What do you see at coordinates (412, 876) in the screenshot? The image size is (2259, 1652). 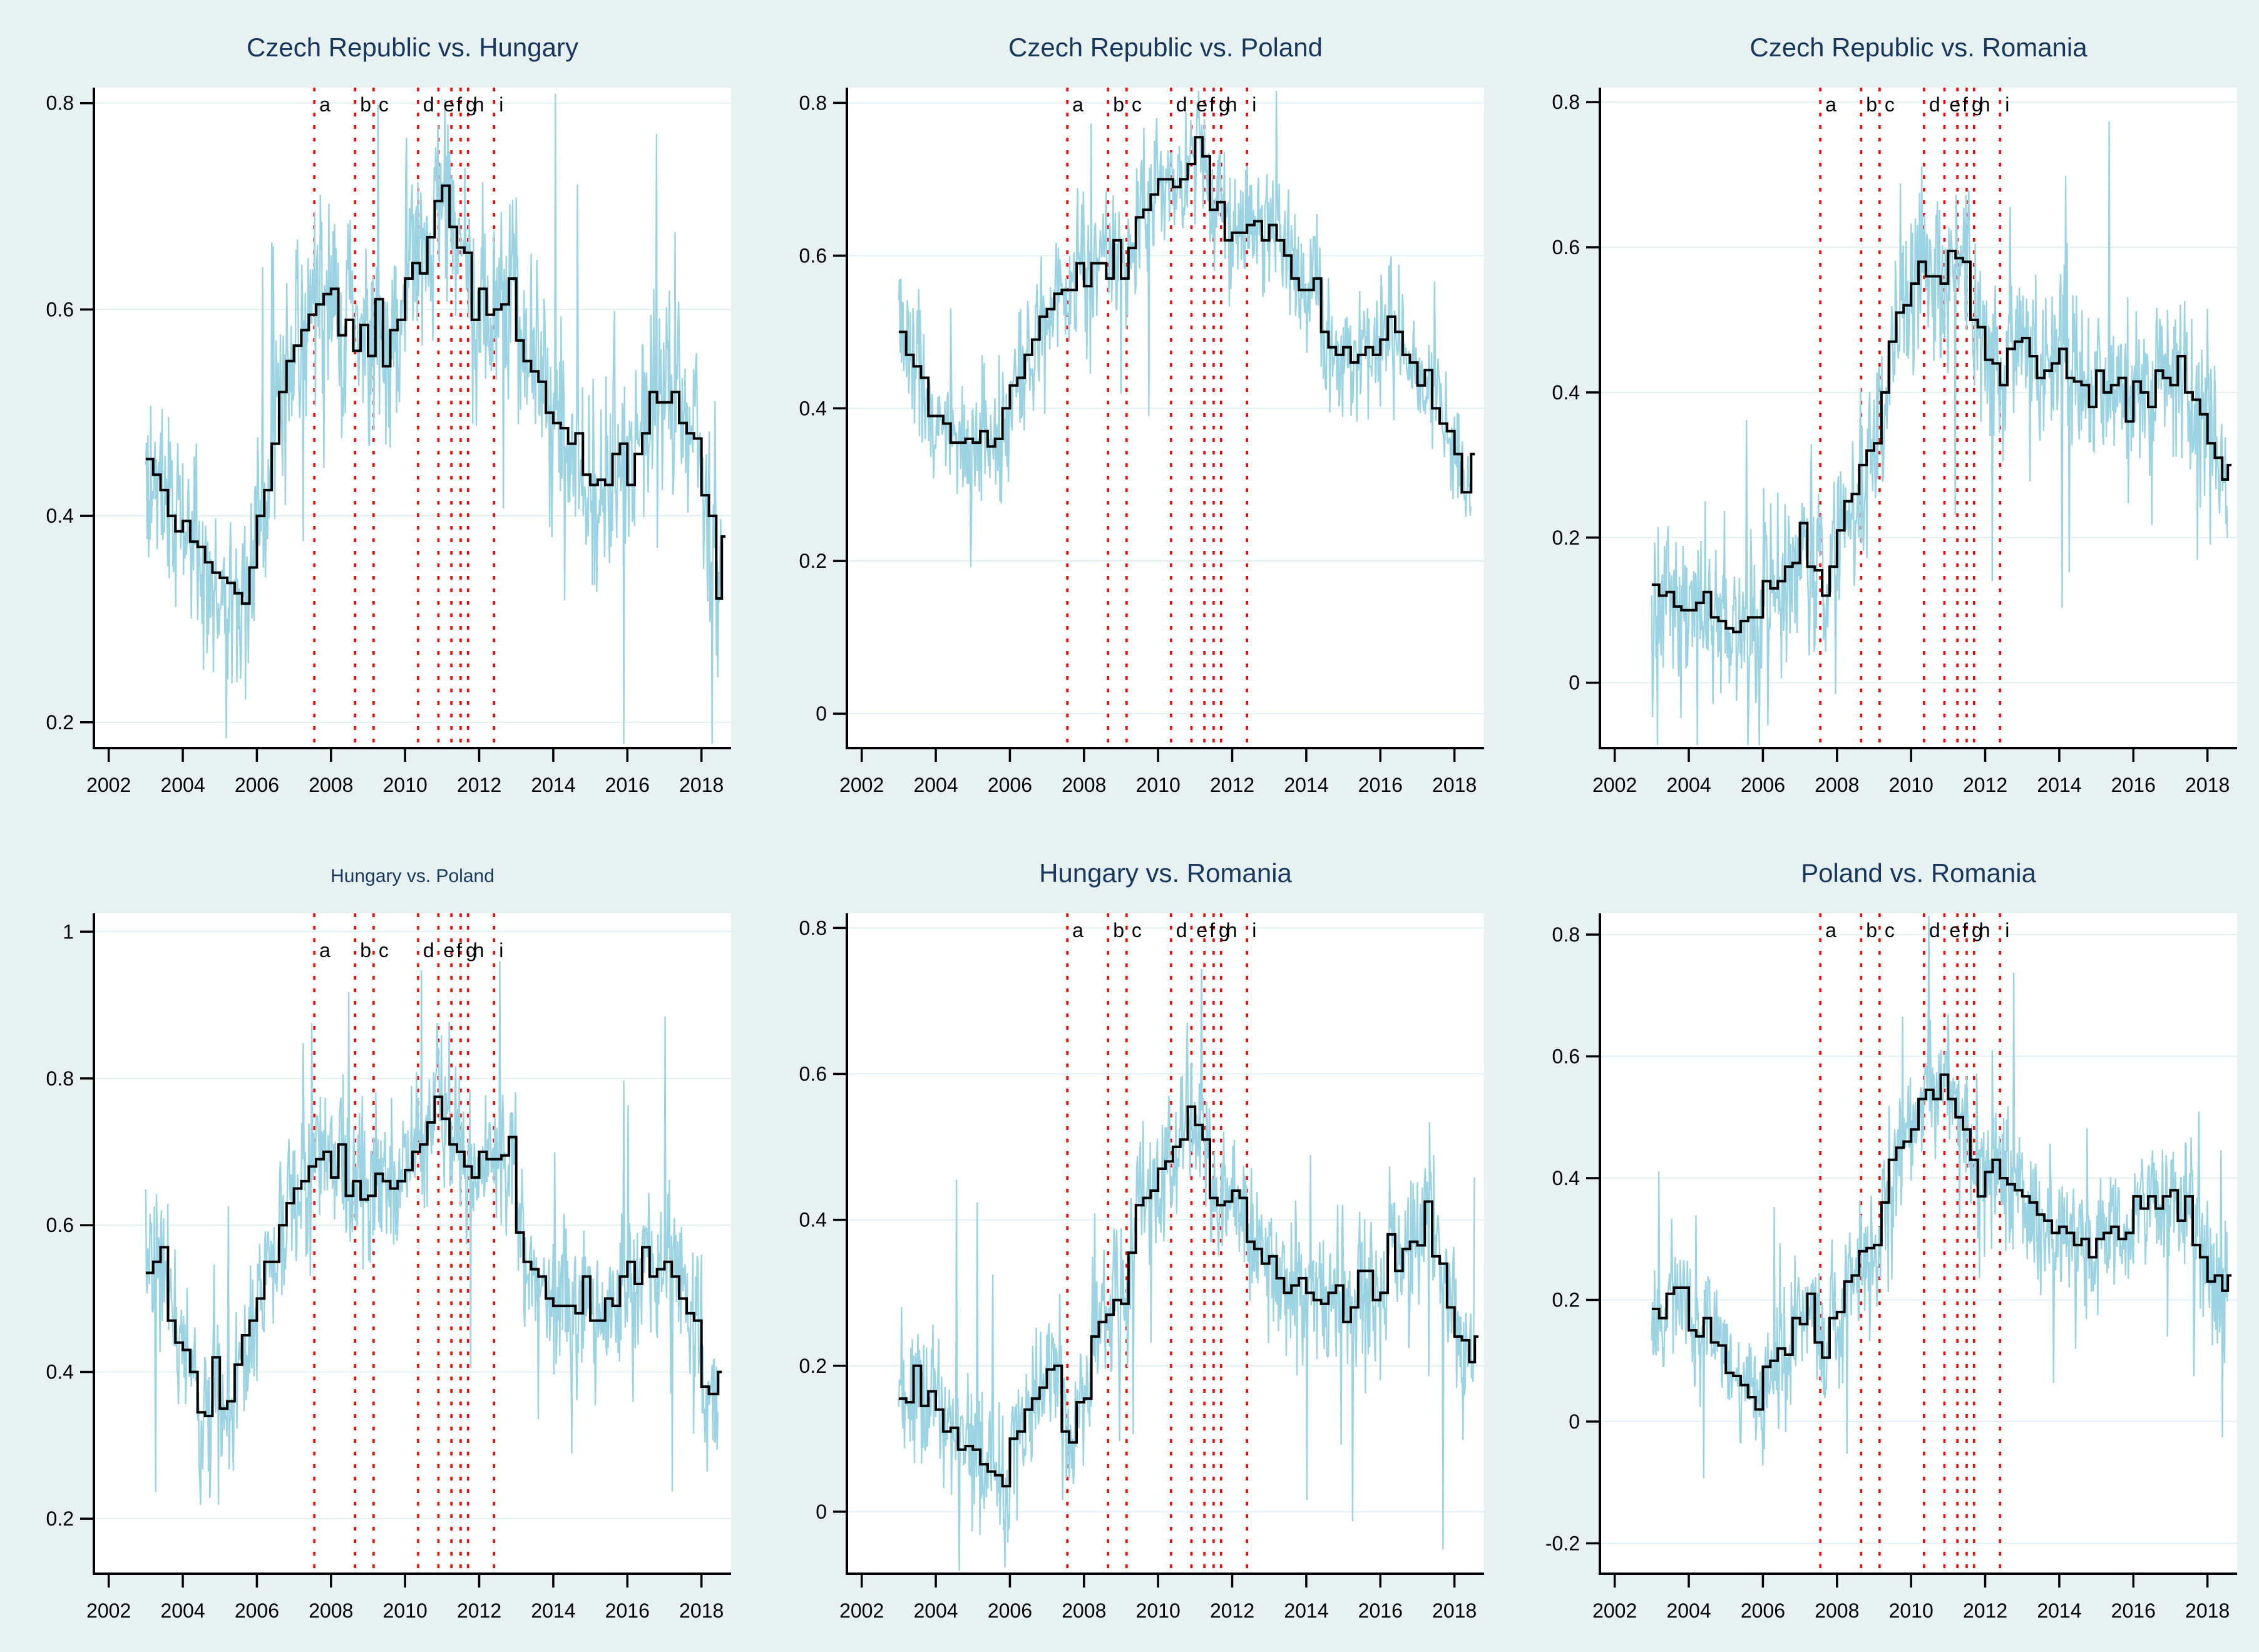 I see `chart-title: Hungary vs. Poland` at bounding box center [412, 876].